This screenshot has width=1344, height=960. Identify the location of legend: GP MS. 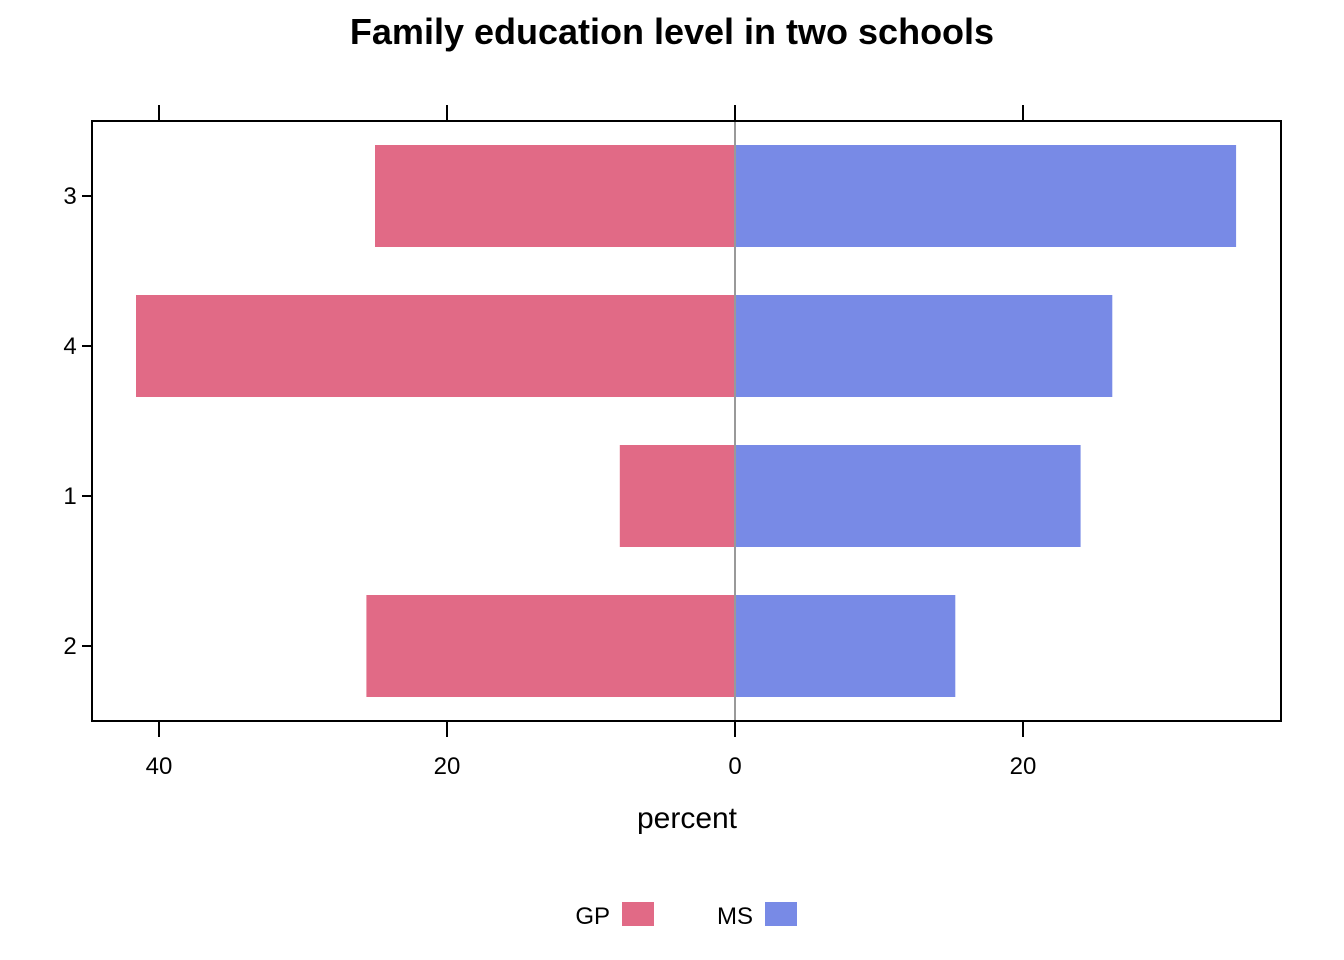
(686, 916).